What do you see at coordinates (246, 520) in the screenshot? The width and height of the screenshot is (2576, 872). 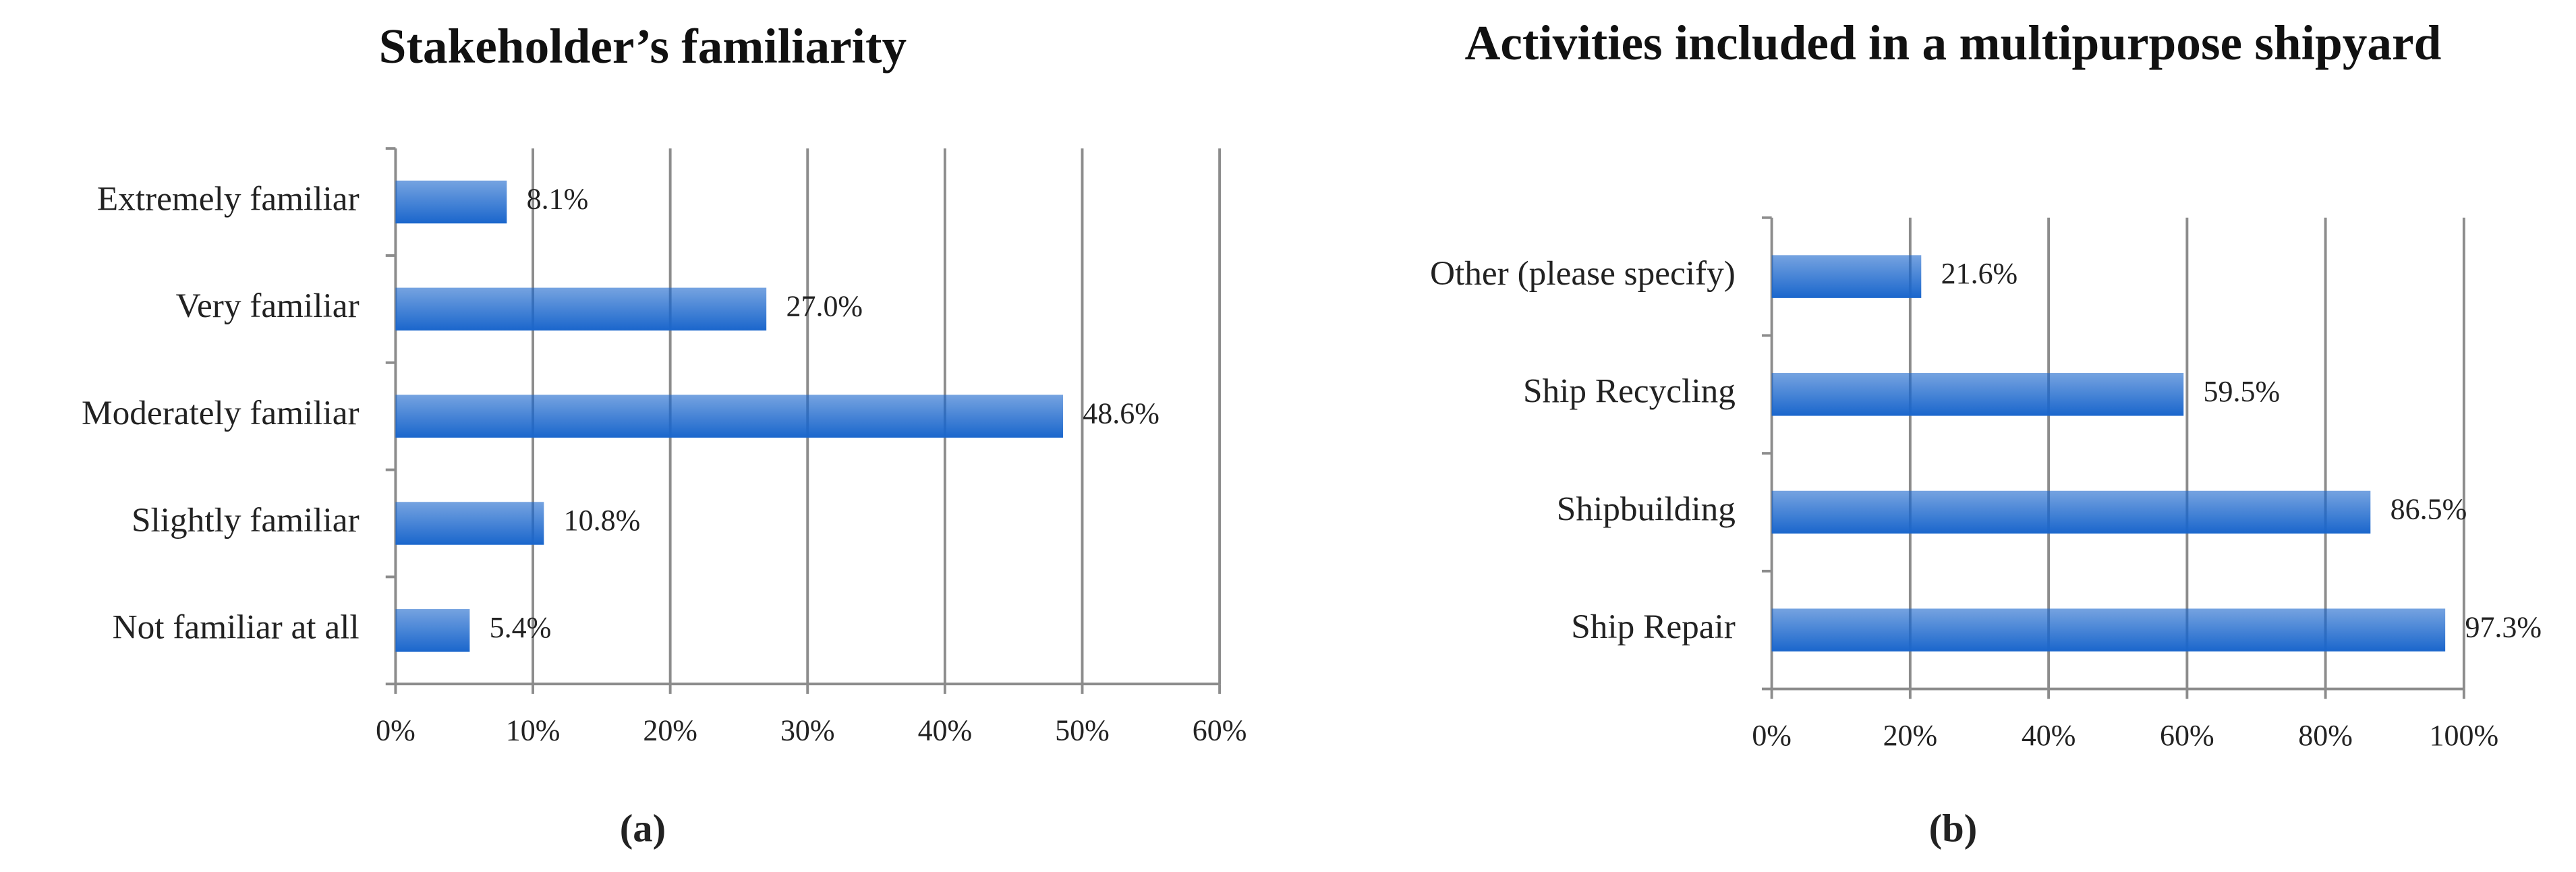 I see `y-tick-label: Slightly familiar` at bounding box center [246, 520].